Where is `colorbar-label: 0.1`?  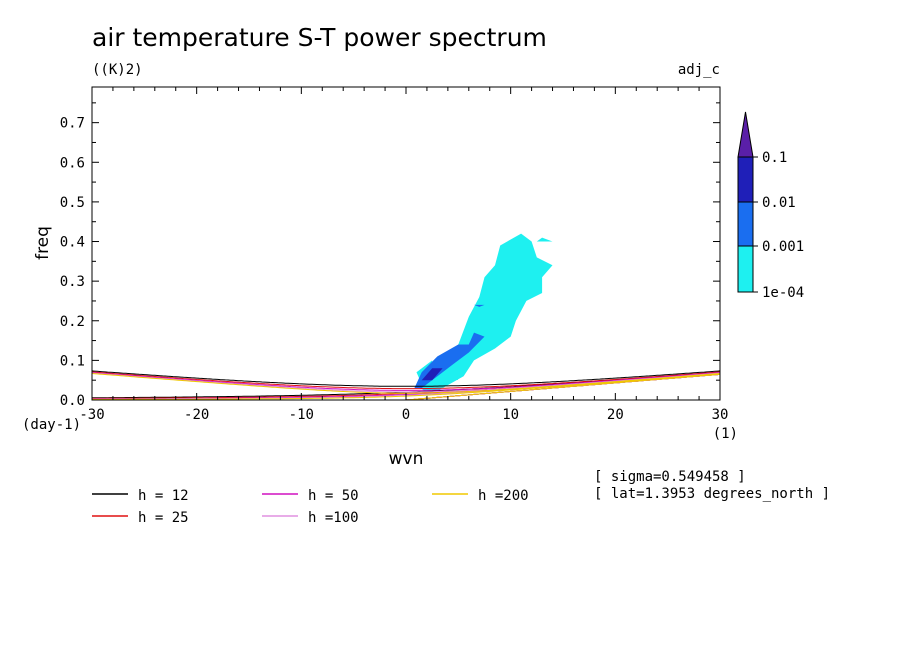
colorbar-label: 0.1 is located at coordinates (774, 158).